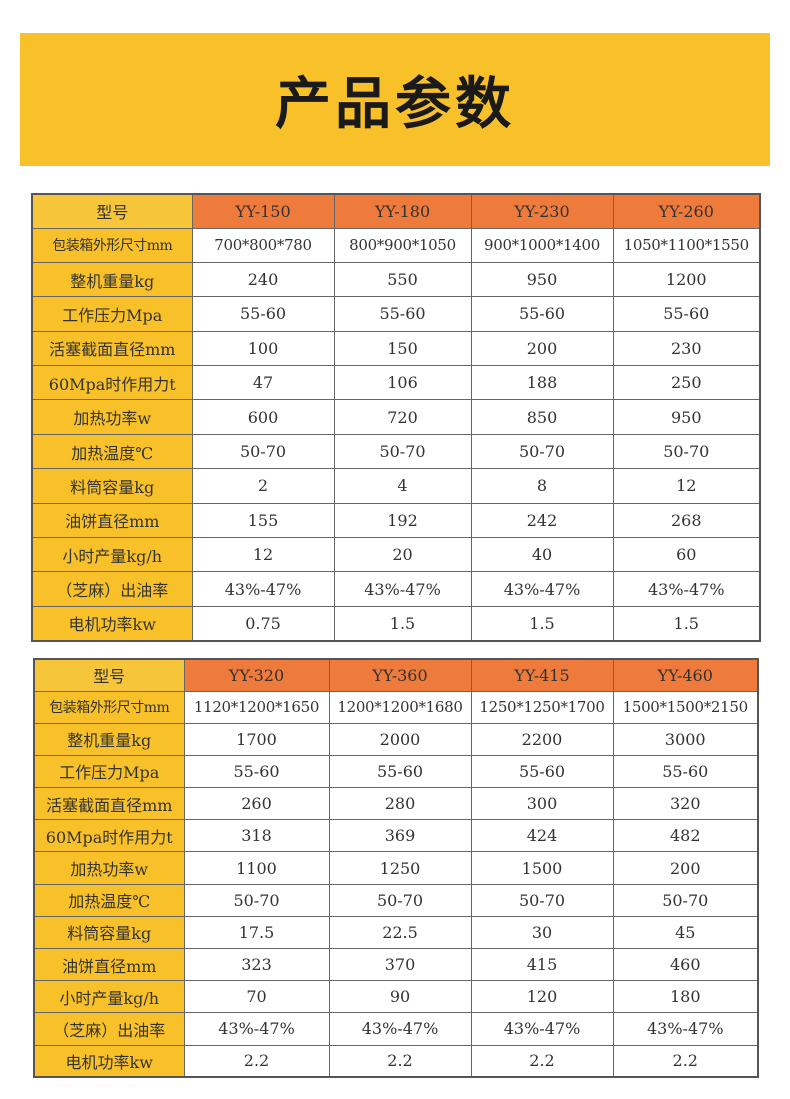 This screenshot has height=1099, width=790. What do you see at coordinates (542, 417) in the screenshot?
I see `table-cell: 850` at bounding box center [542, 417].